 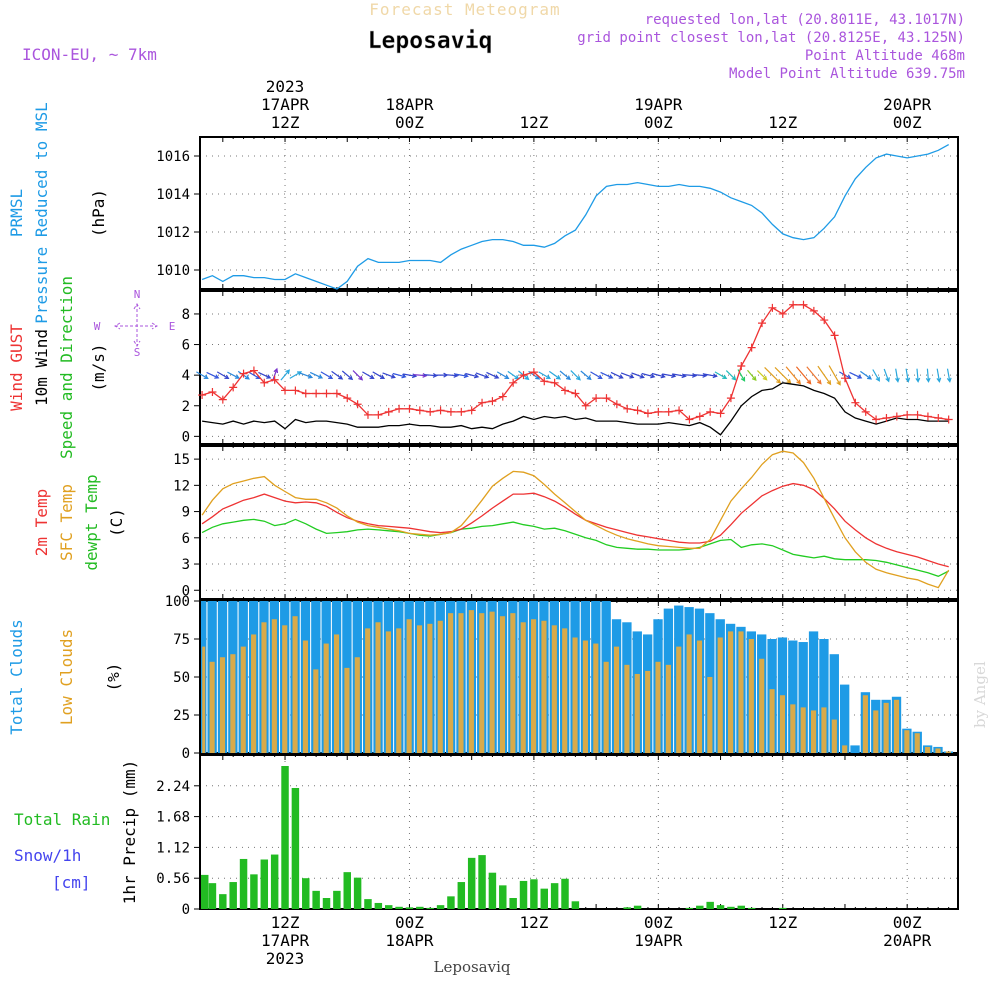 I want to click on t2m-line, so click(x=575, y=525).